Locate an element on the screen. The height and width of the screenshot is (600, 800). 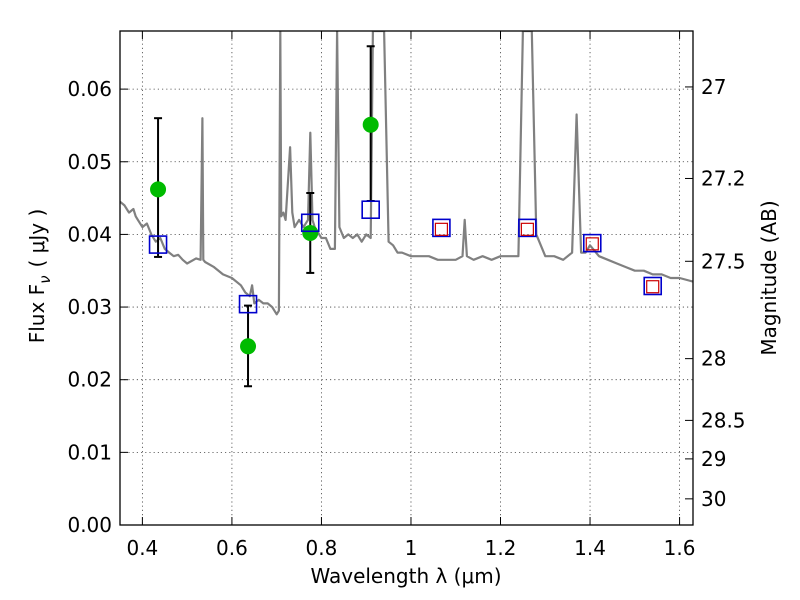
y2-tick-label: 30 is located at coordinates (713, 499).